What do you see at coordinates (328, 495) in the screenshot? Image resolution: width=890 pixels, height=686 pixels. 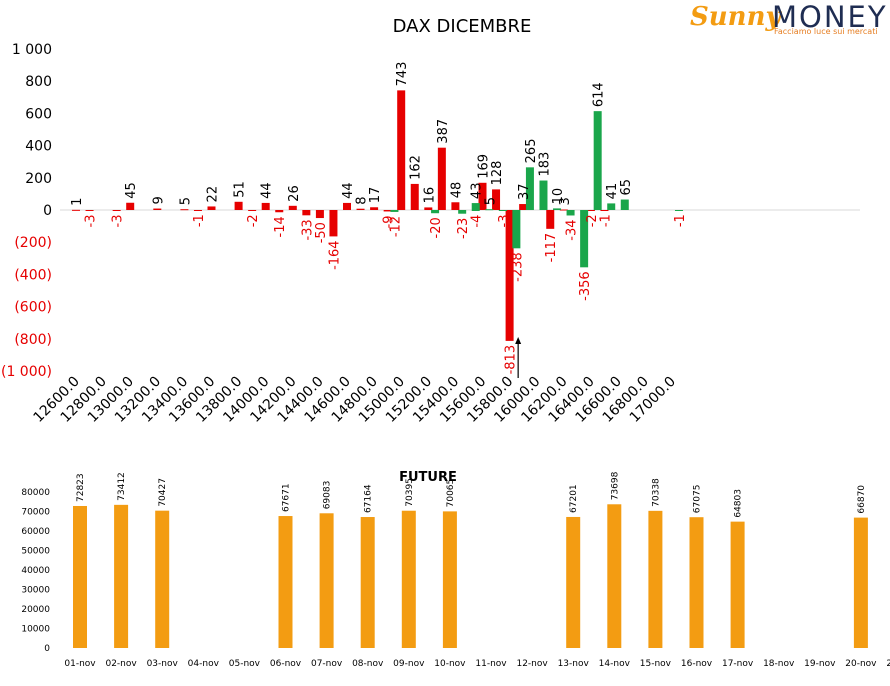 I see `data-label: 69083` at bounding box center [328, 495].